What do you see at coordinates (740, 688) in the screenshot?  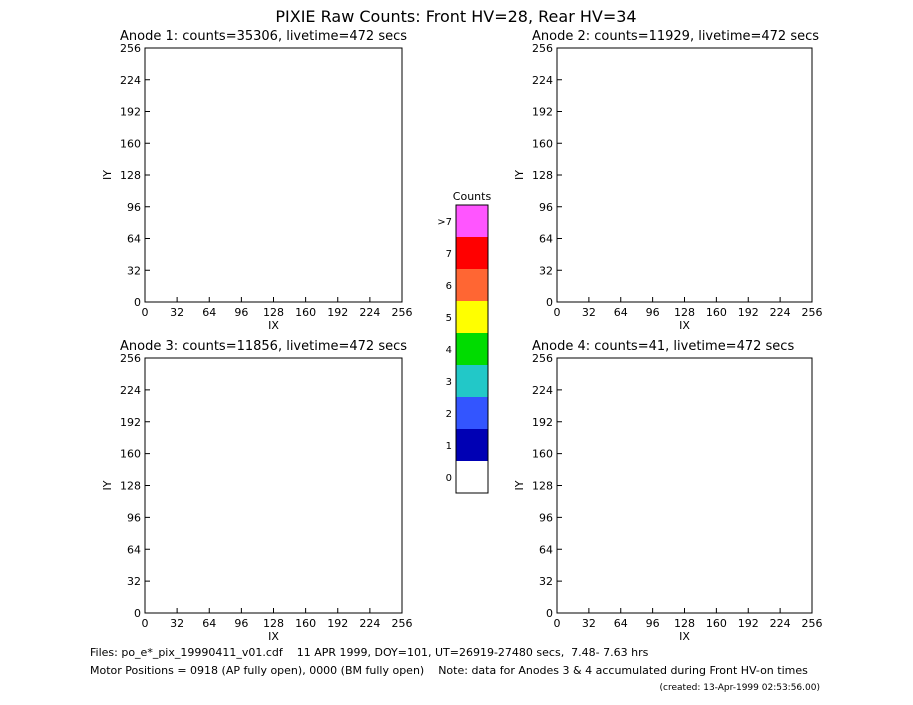 I see `created-note: (created: 13-Apr-1999 02:53:56.00)` at bounding box center [740, 688].